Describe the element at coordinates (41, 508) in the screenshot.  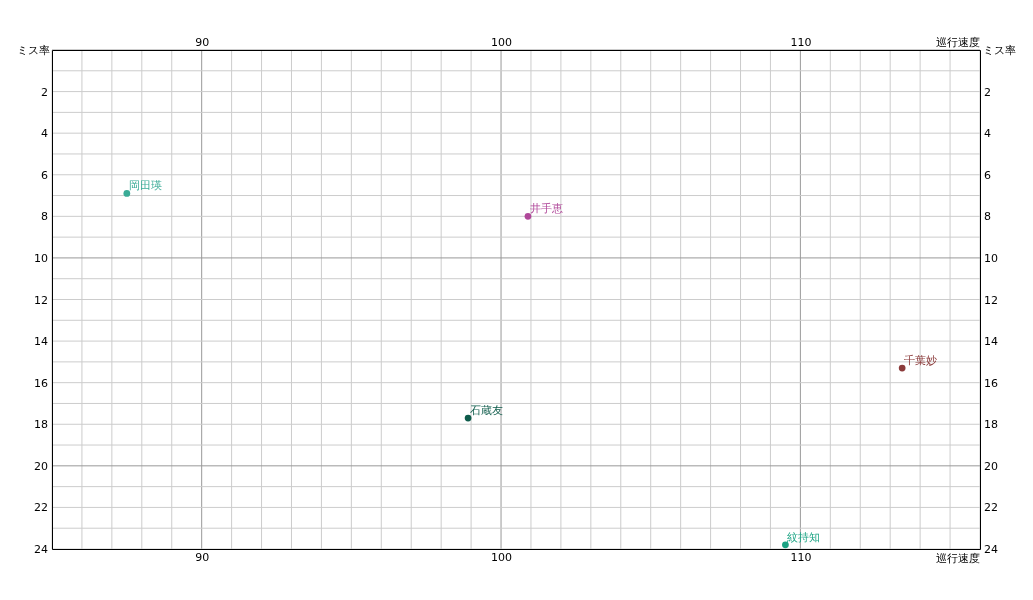
I see `y-tick-label: 22` at that location.